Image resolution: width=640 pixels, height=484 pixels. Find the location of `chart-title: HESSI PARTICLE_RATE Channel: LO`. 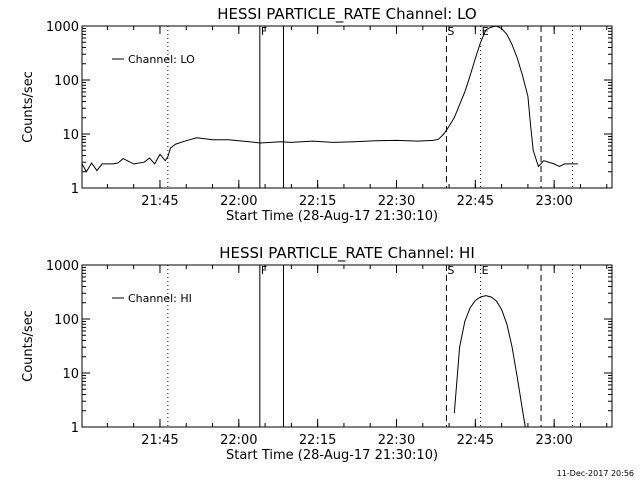

chart-title: HESSI PARTICLE_RATE Channel: LO is located at coordinates (346, 14).